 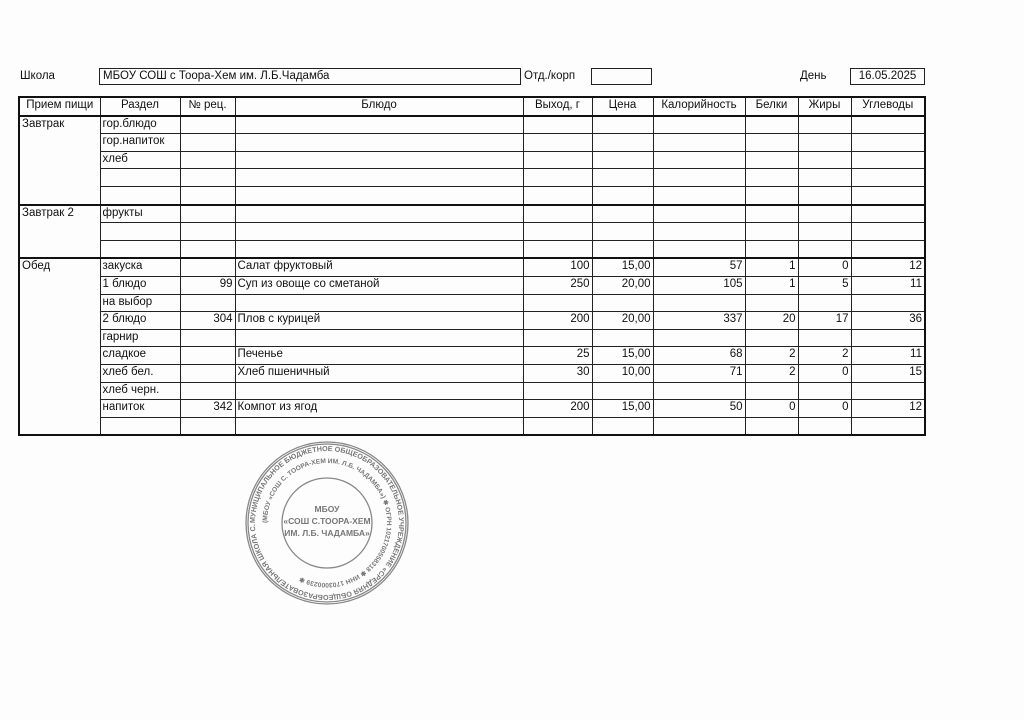 What do you see at coordinates (379, 285) in the screenshot?
I see `dish-cell: Суп из овоще со сметаной` at bounding box center [379, 285].